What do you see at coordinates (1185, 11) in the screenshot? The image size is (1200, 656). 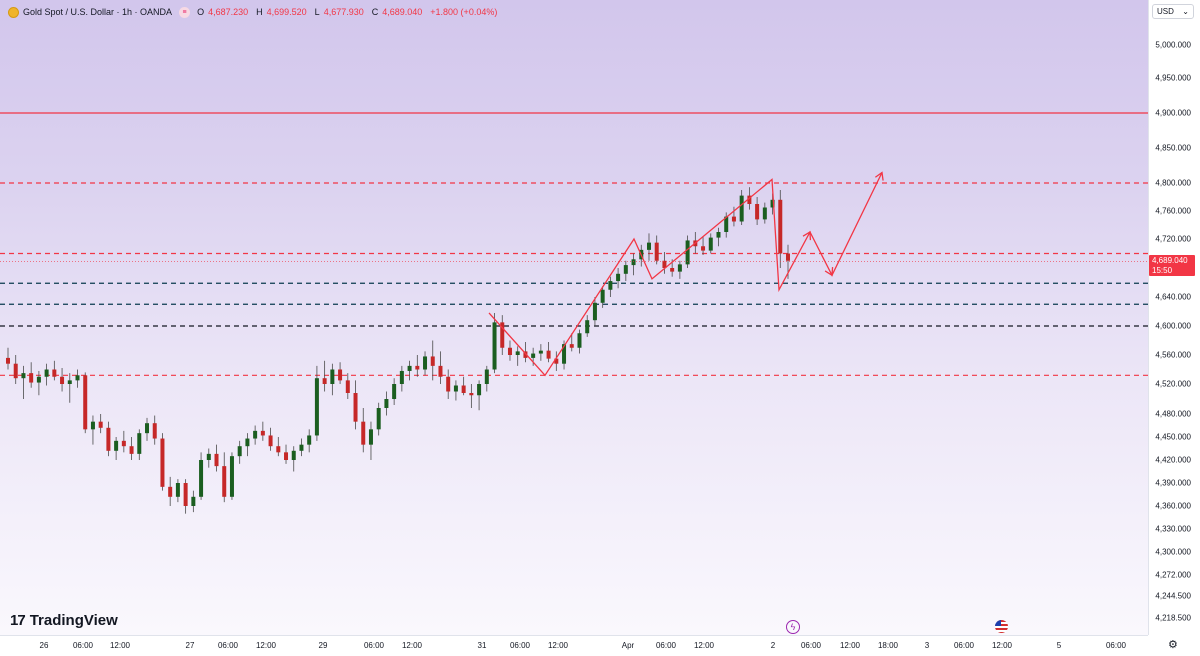 I see `chevron-down-icon: ⌄` at bounding box center [1185, 11].